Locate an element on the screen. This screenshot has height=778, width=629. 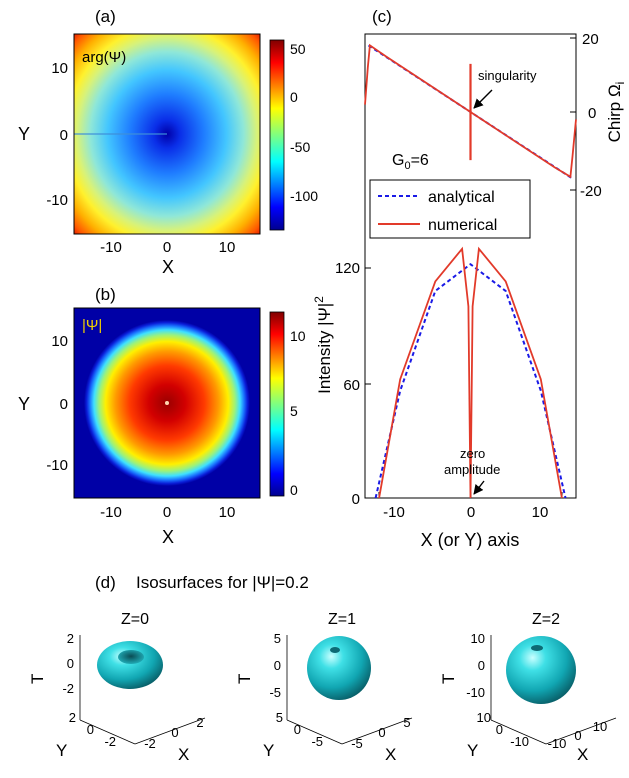
torus is located at coordinates (130, 665).